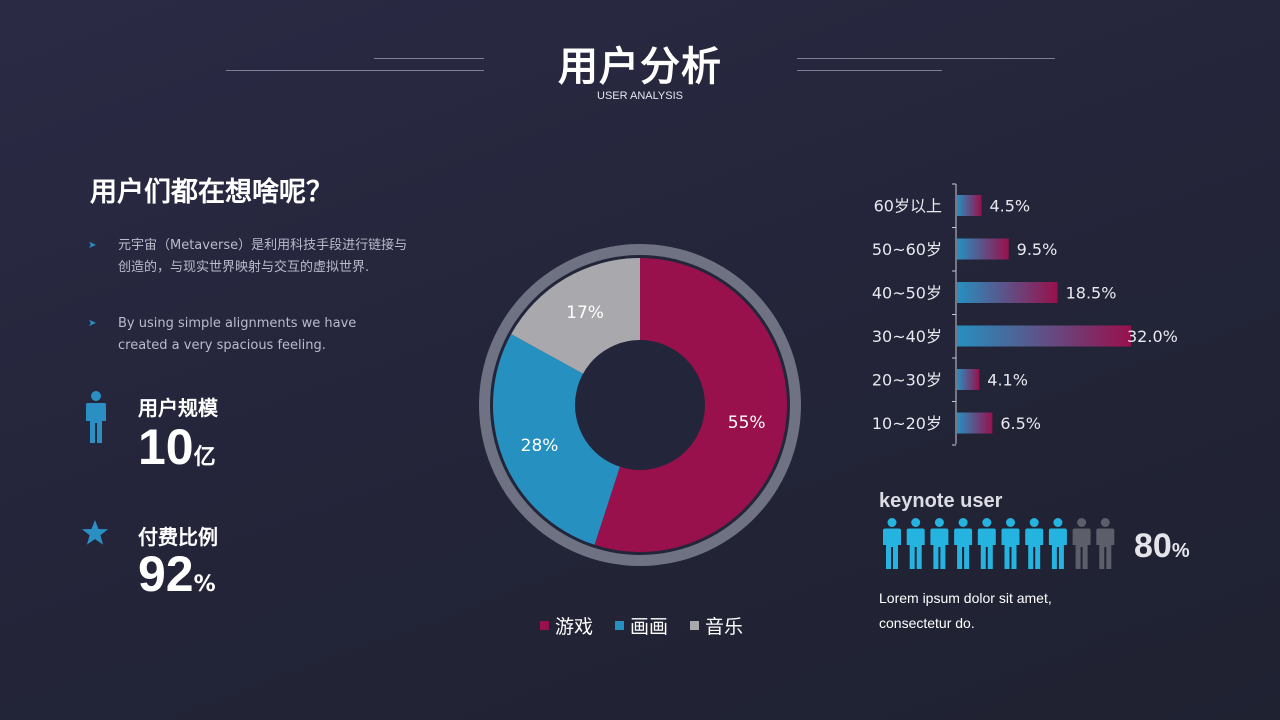 This screenshot has height=720, width=1280. I want to click on stat-value-paying: 92%, so click(177, 574).